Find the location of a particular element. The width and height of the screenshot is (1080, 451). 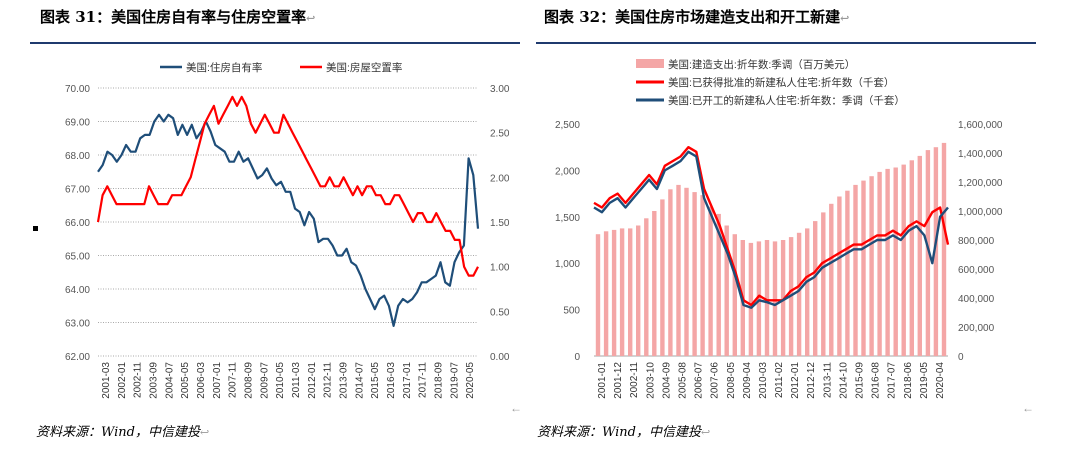

x-tick: 2017-01 is located at coordinates (407, 380).